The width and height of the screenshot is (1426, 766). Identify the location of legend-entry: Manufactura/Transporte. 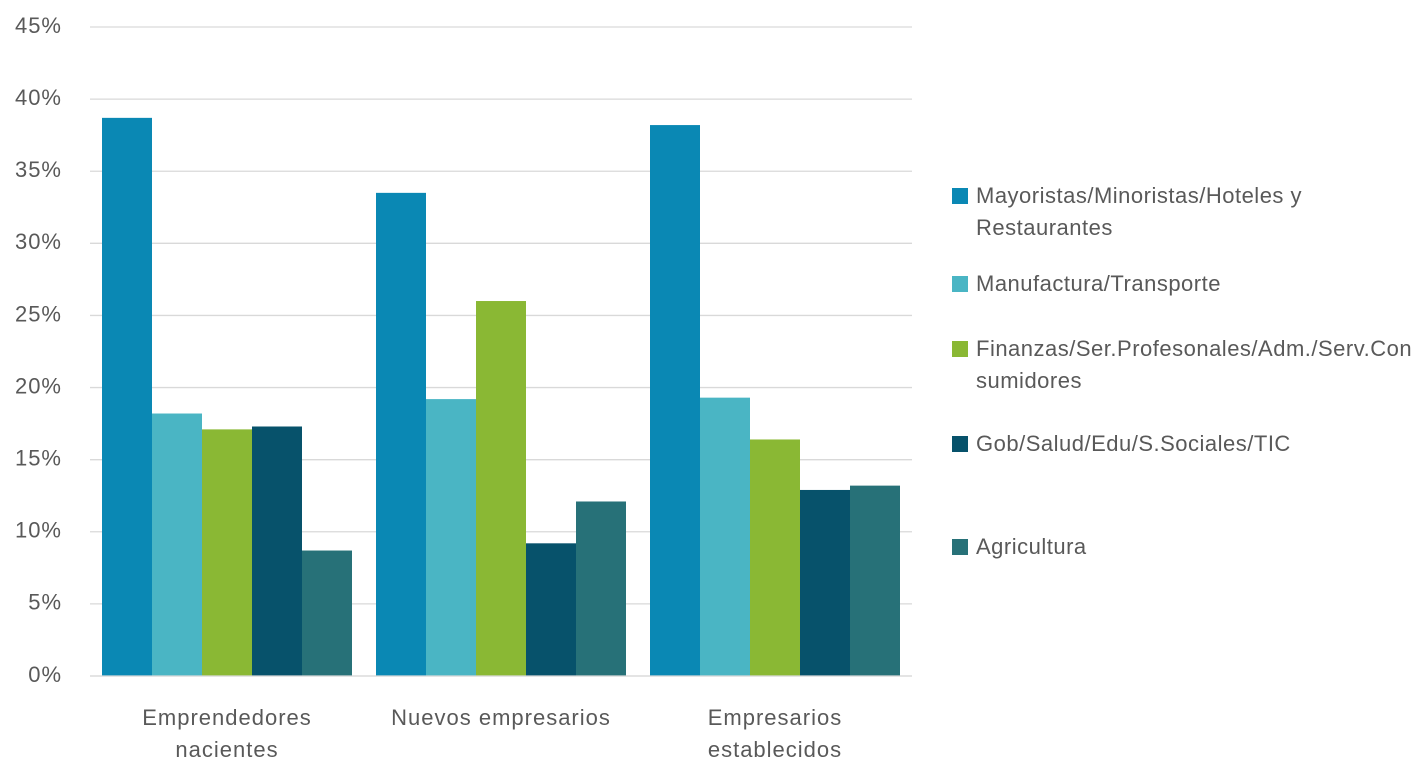
(1187, 284).